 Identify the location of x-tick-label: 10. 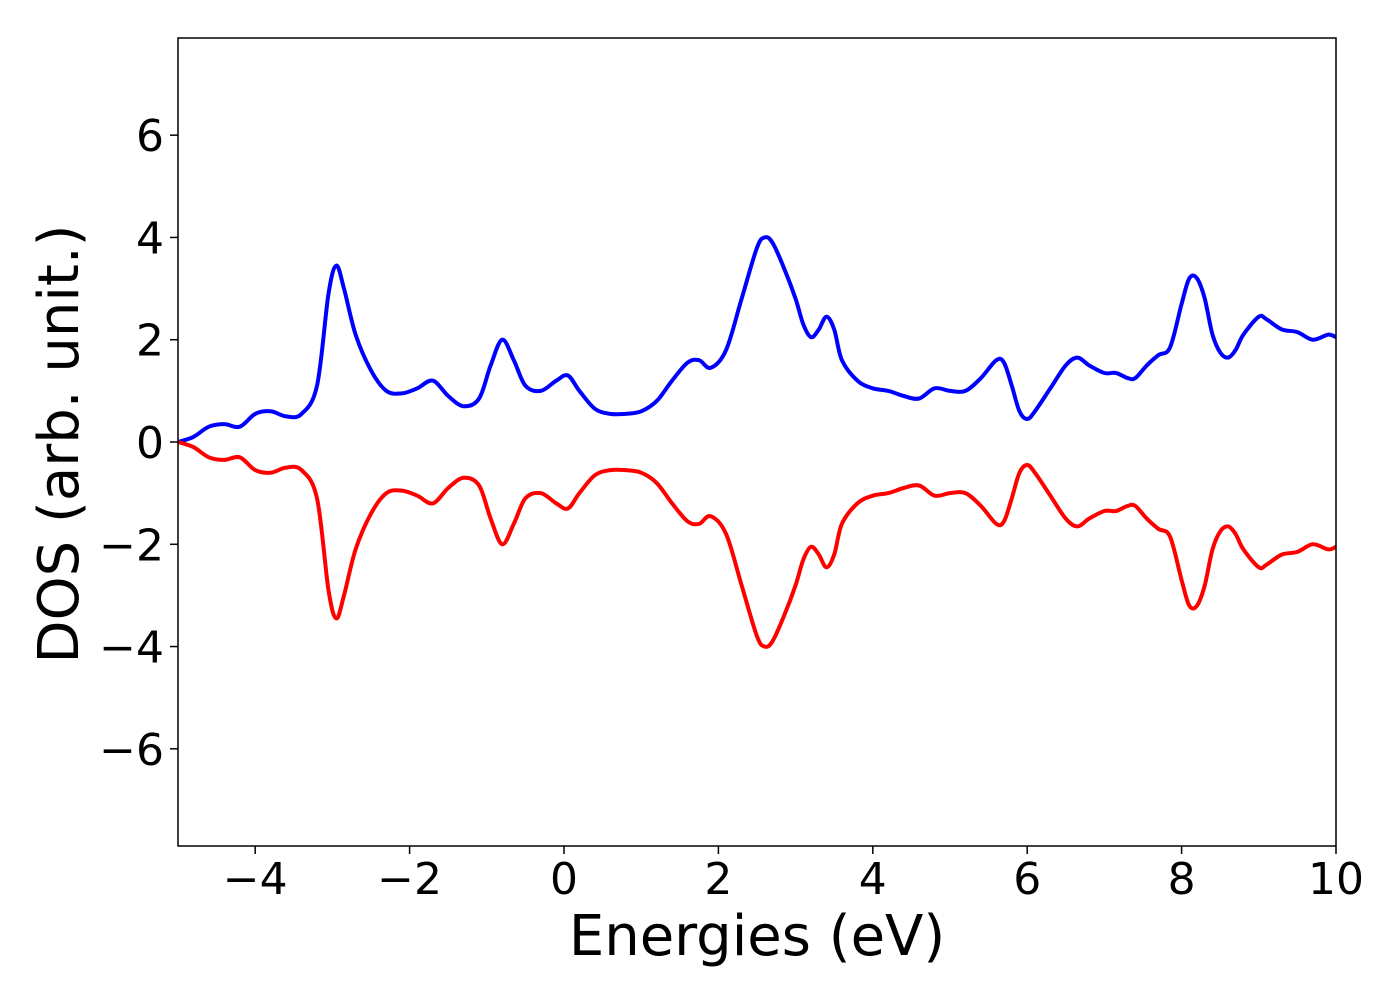
(1336, 879).